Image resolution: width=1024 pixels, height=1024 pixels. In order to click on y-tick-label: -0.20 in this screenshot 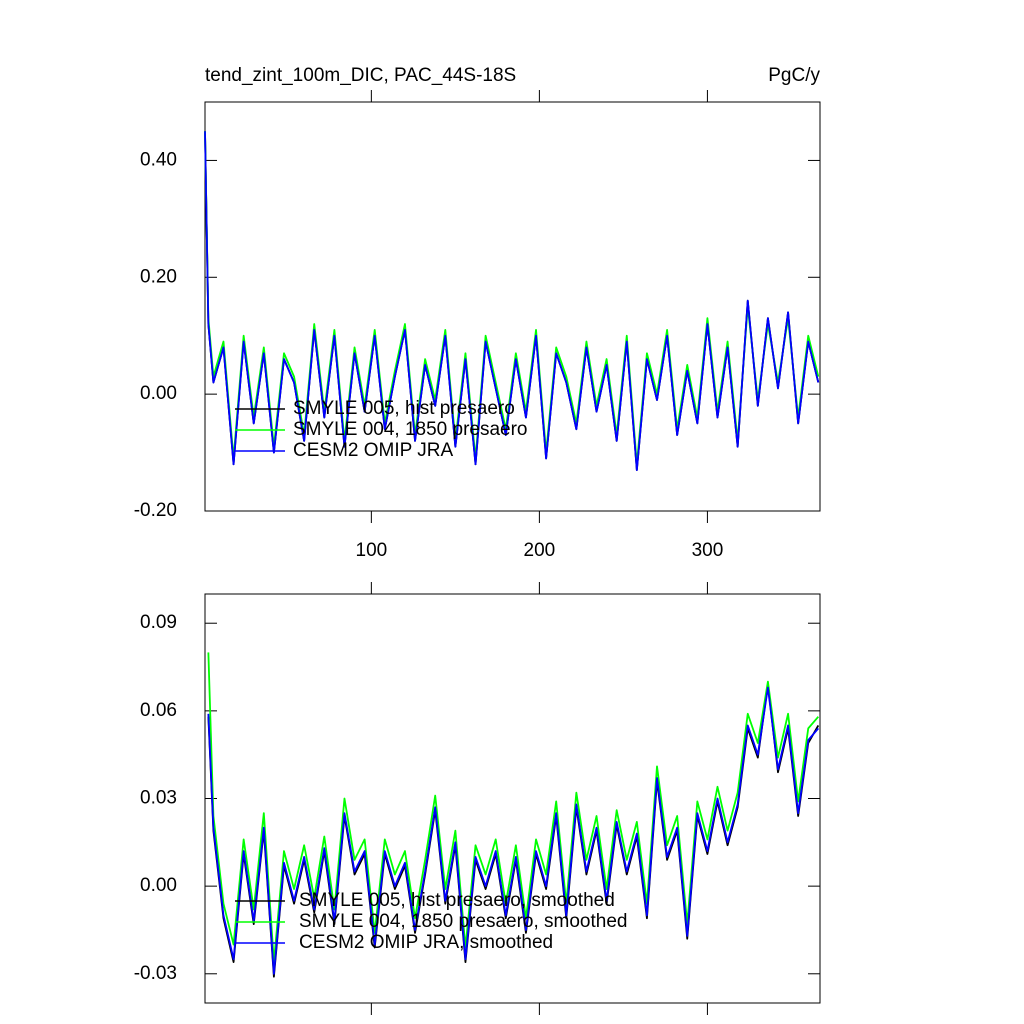, I will do `click(155, 510)`.